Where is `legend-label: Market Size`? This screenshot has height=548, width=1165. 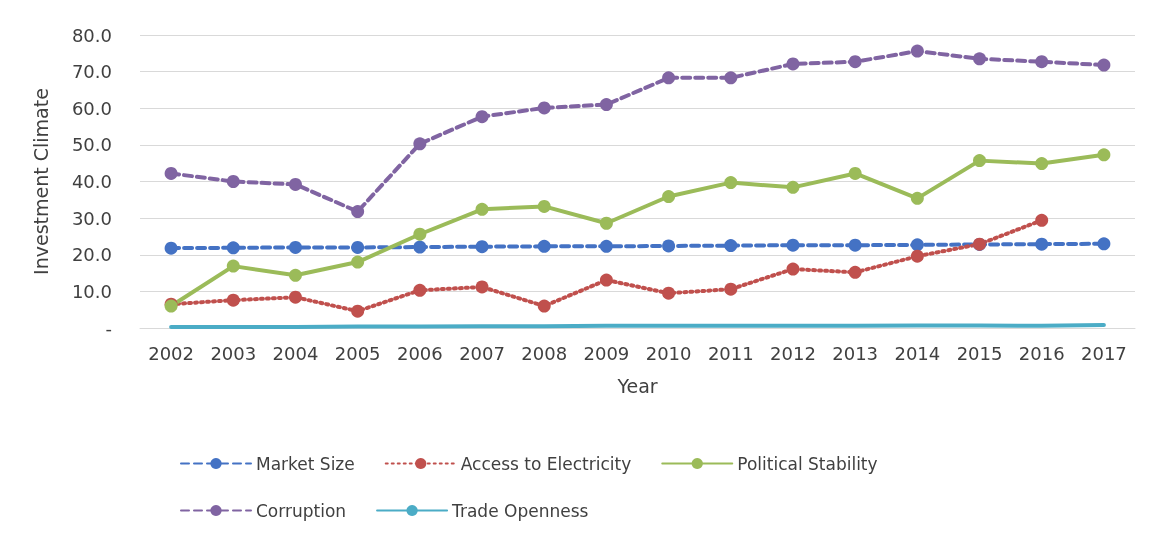
legend-label: Market Size is located at coordinates (305, 463).